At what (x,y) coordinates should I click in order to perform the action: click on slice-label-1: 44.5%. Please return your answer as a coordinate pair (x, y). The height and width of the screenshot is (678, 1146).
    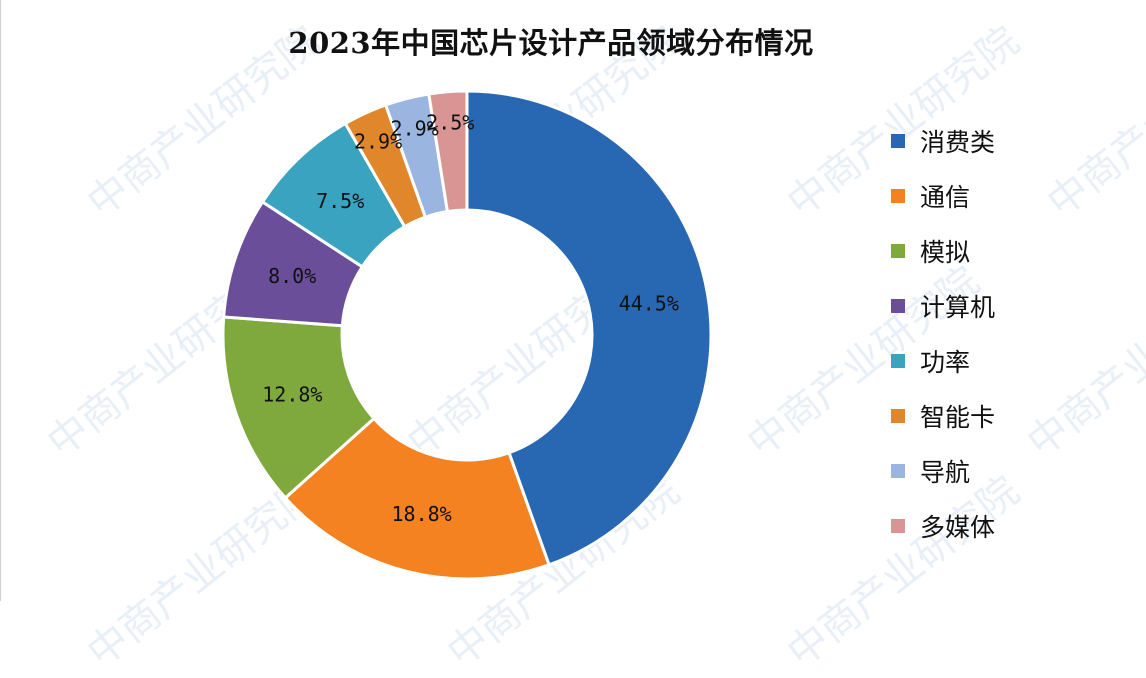
    Looking at the image, I should click on (649, 304).